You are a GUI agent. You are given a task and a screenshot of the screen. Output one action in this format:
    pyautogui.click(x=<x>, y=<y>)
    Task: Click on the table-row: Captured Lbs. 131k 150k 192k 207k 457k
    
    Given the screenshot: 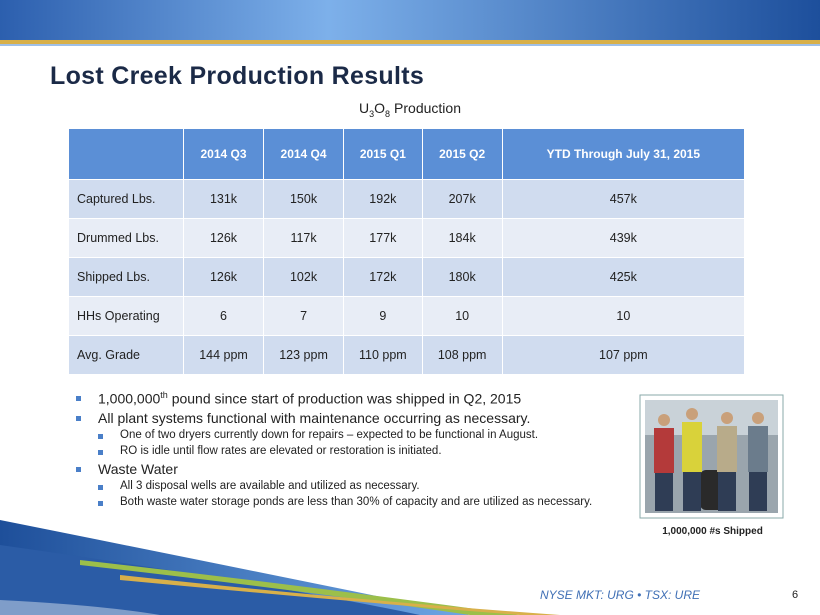 What is the action you would take?
    pyautogui.click(x=407, y=199)
    